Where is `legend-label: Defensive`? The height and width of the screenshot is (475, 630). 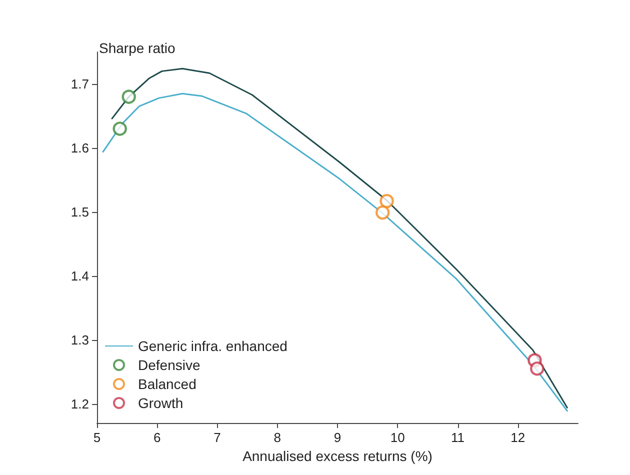
legend-label: Defensive is located at coordinates (169, 365).